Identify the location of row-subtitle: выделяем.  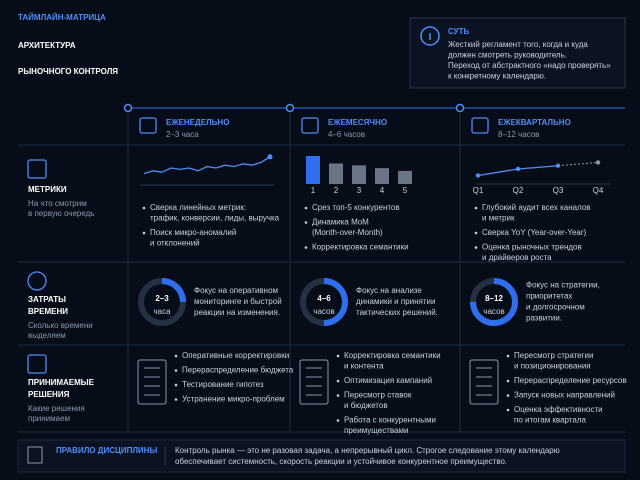
(47, 335).